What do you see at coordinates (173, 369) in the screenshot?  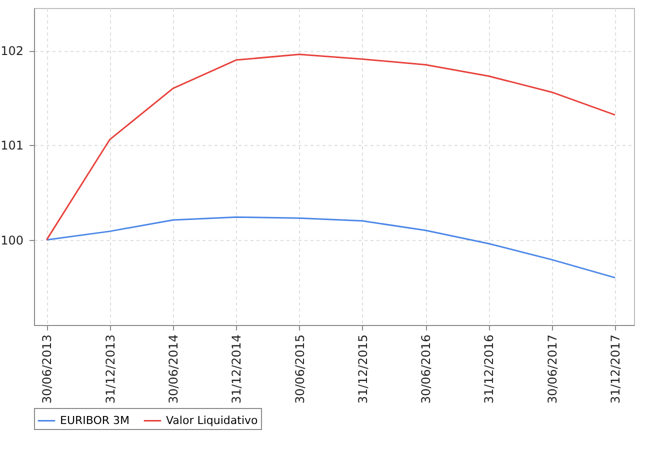 I see `x-tick-label: 30/06/2014` at bounding box center [173, 369].